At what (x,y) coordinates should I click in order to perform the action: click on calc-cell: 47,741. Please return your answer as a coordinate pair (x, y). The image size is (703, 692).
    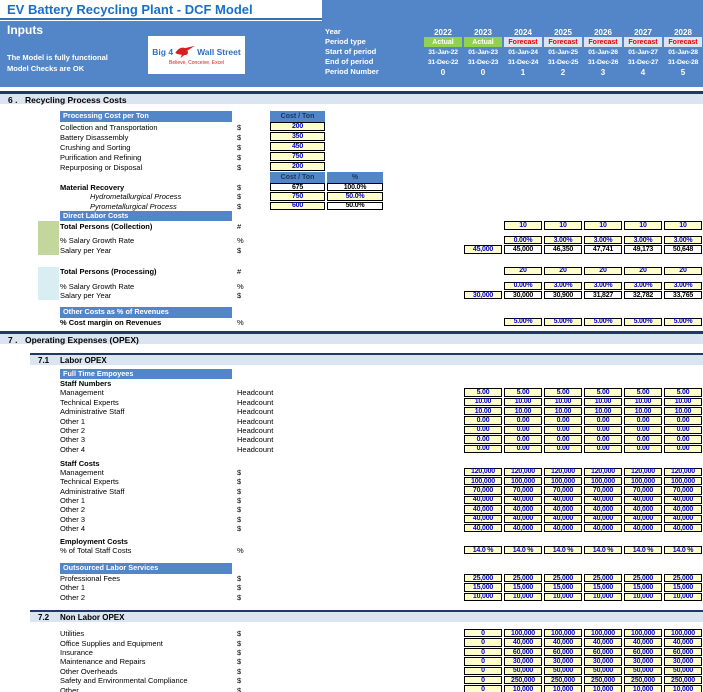
    Looking at the image, I should click on (603, 249).